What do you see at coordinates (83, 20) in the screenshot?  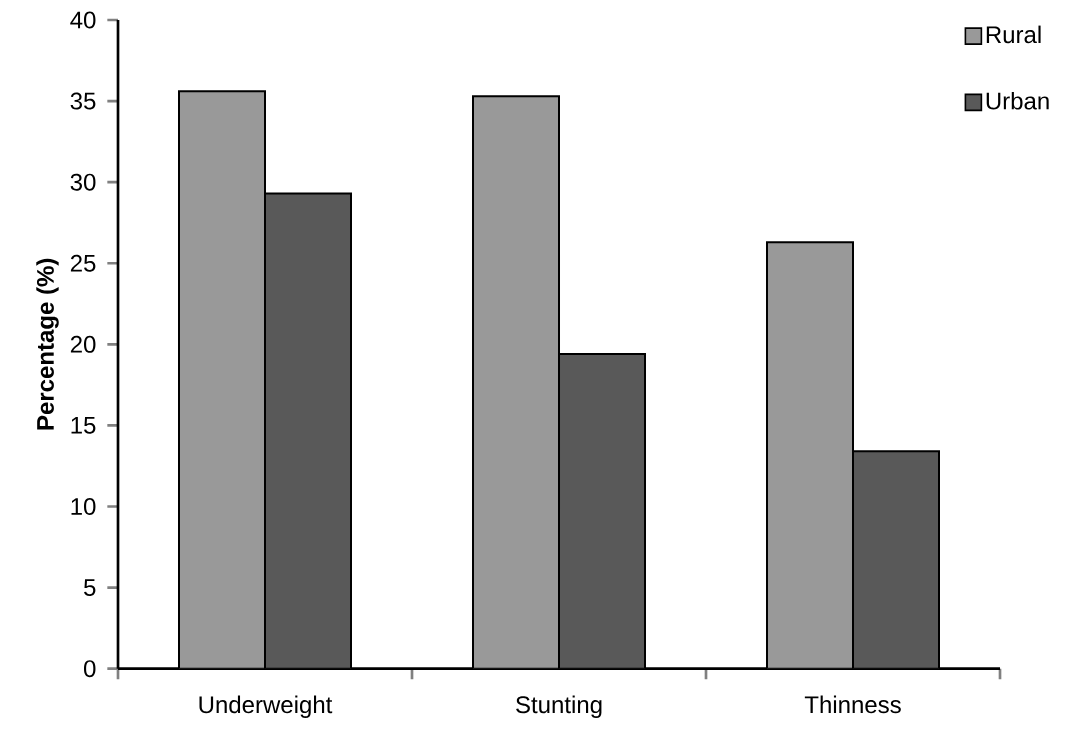 I see `y-tick-label: 40` at bounding box center [83, 20].